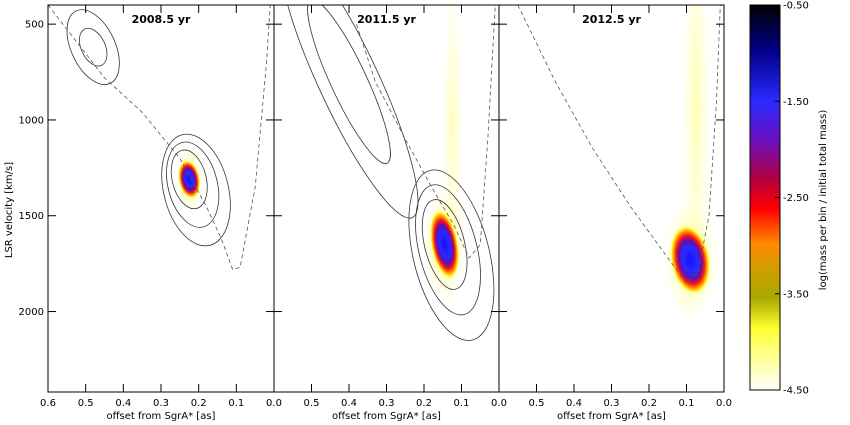  Describe the element at coordinates (611, 19) in the screenshot. I see `panel-title: 2012.5 yr` at that location.